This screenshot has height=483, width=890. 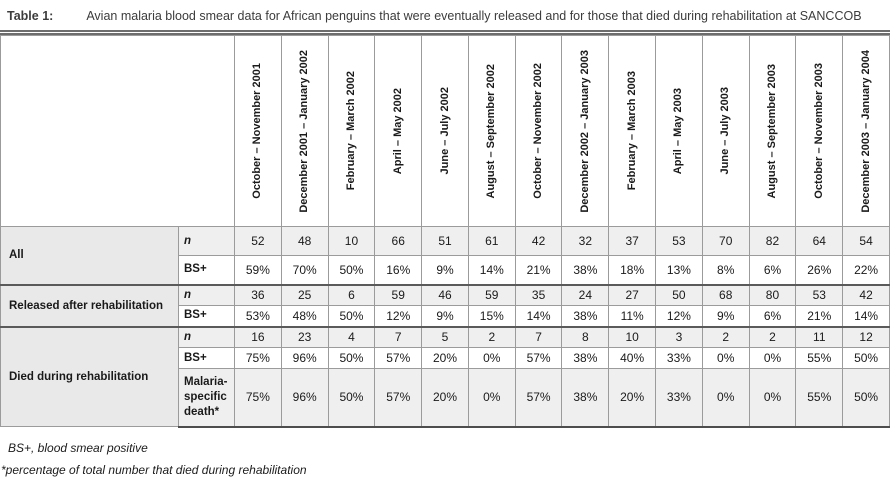 I want to click on table-cell: 27, so click(x=632, y=294).